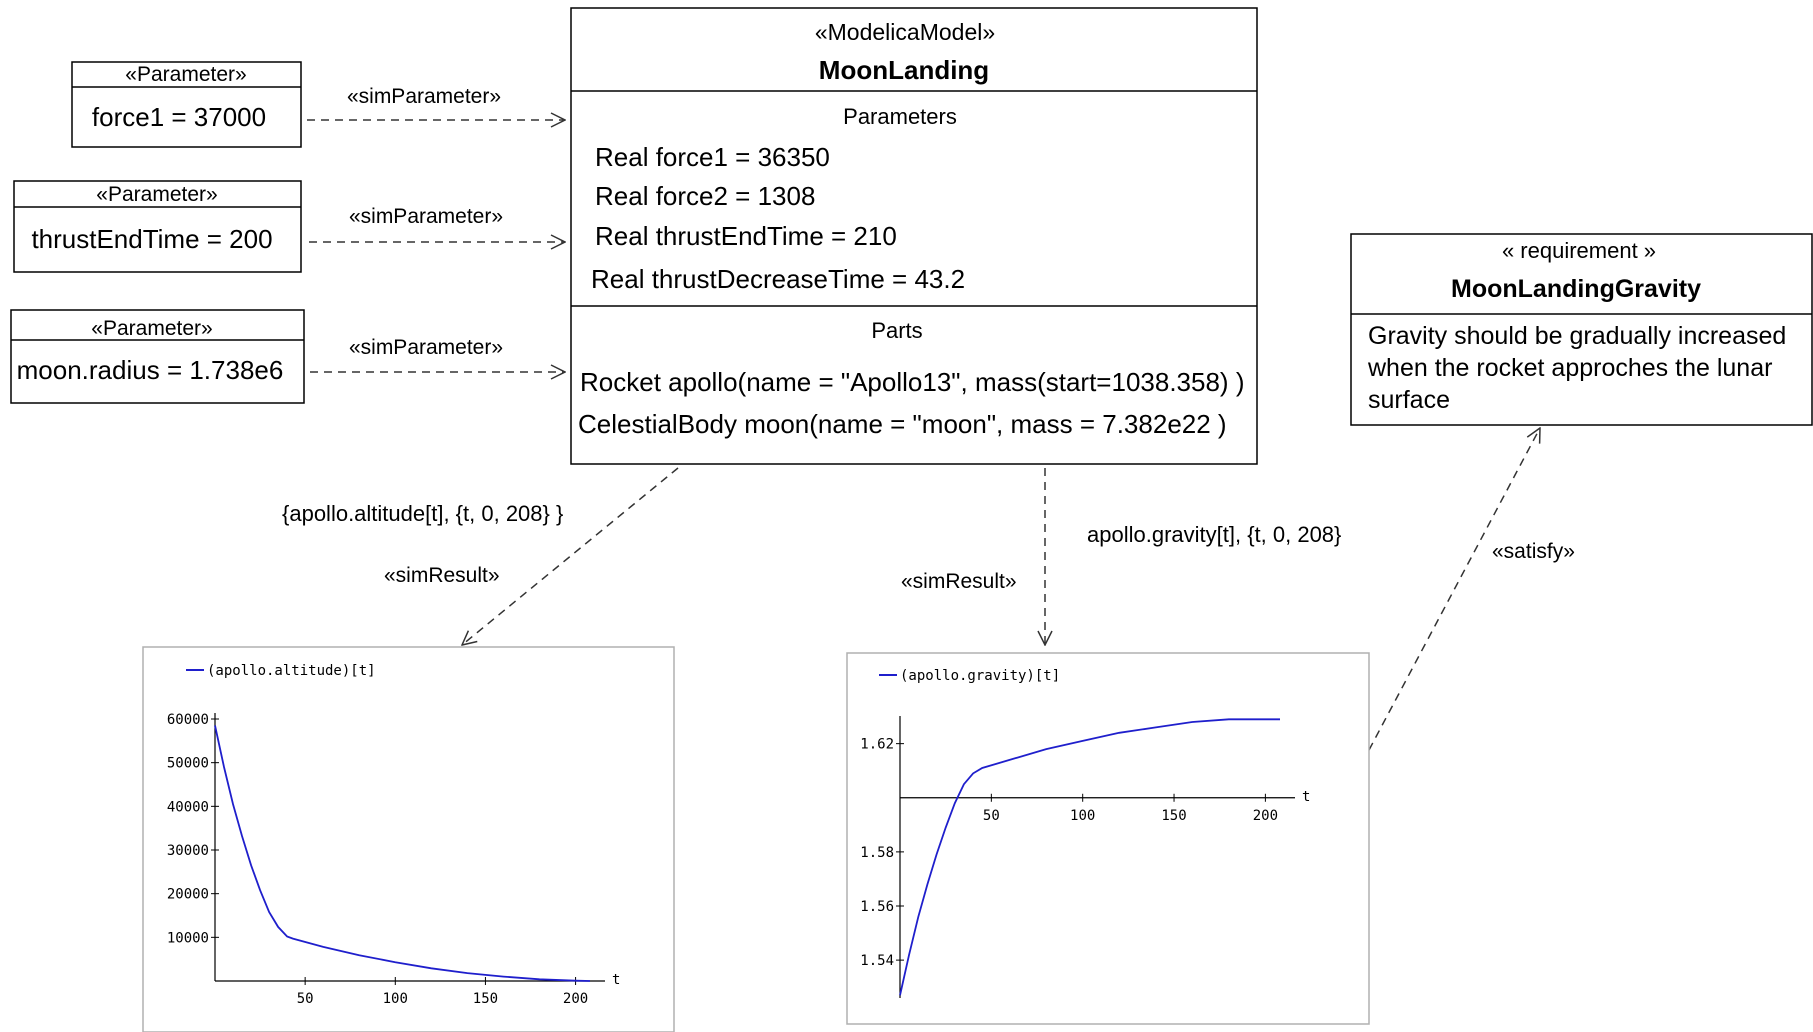  Describe the element at coordinates (896, 330) in the screenshot. I see `parts-compartment-title: Parts` at that location.